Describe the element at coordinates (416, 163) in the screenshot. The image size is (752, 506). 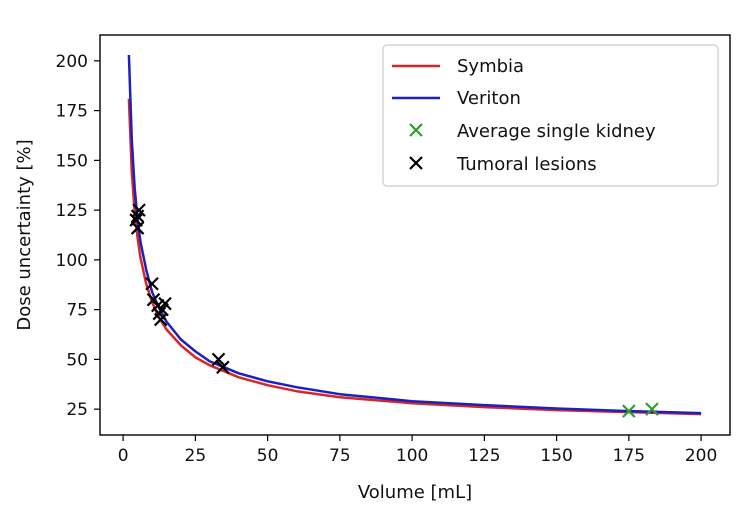
I see `legend-marker-tumoral-lesions` at that location.